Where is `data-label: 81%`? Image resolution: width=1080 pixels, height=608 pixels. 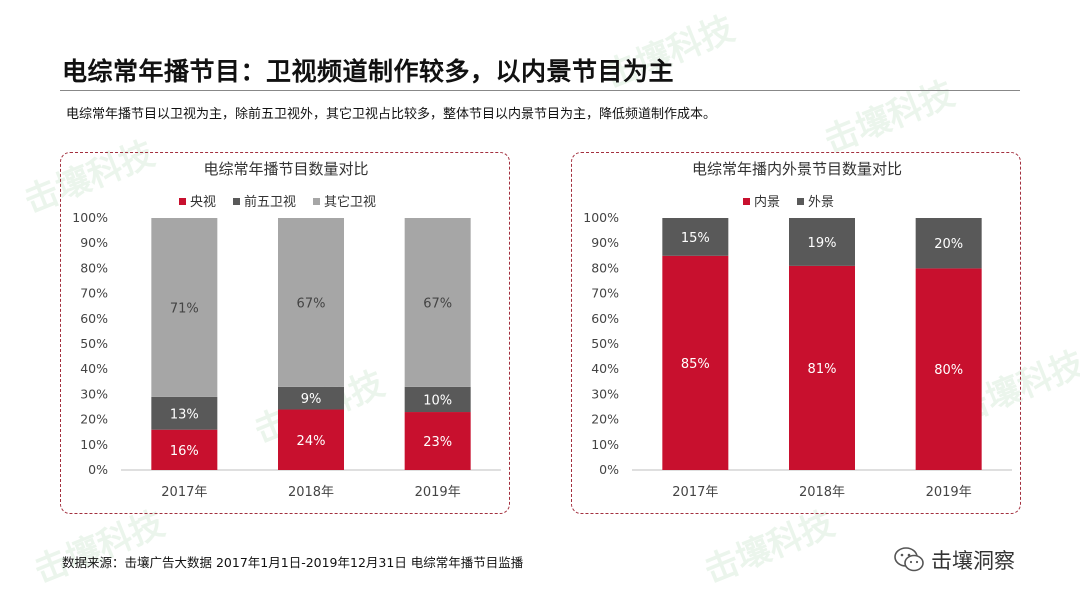
data-label: 81% is located at coordinates (822, 369).